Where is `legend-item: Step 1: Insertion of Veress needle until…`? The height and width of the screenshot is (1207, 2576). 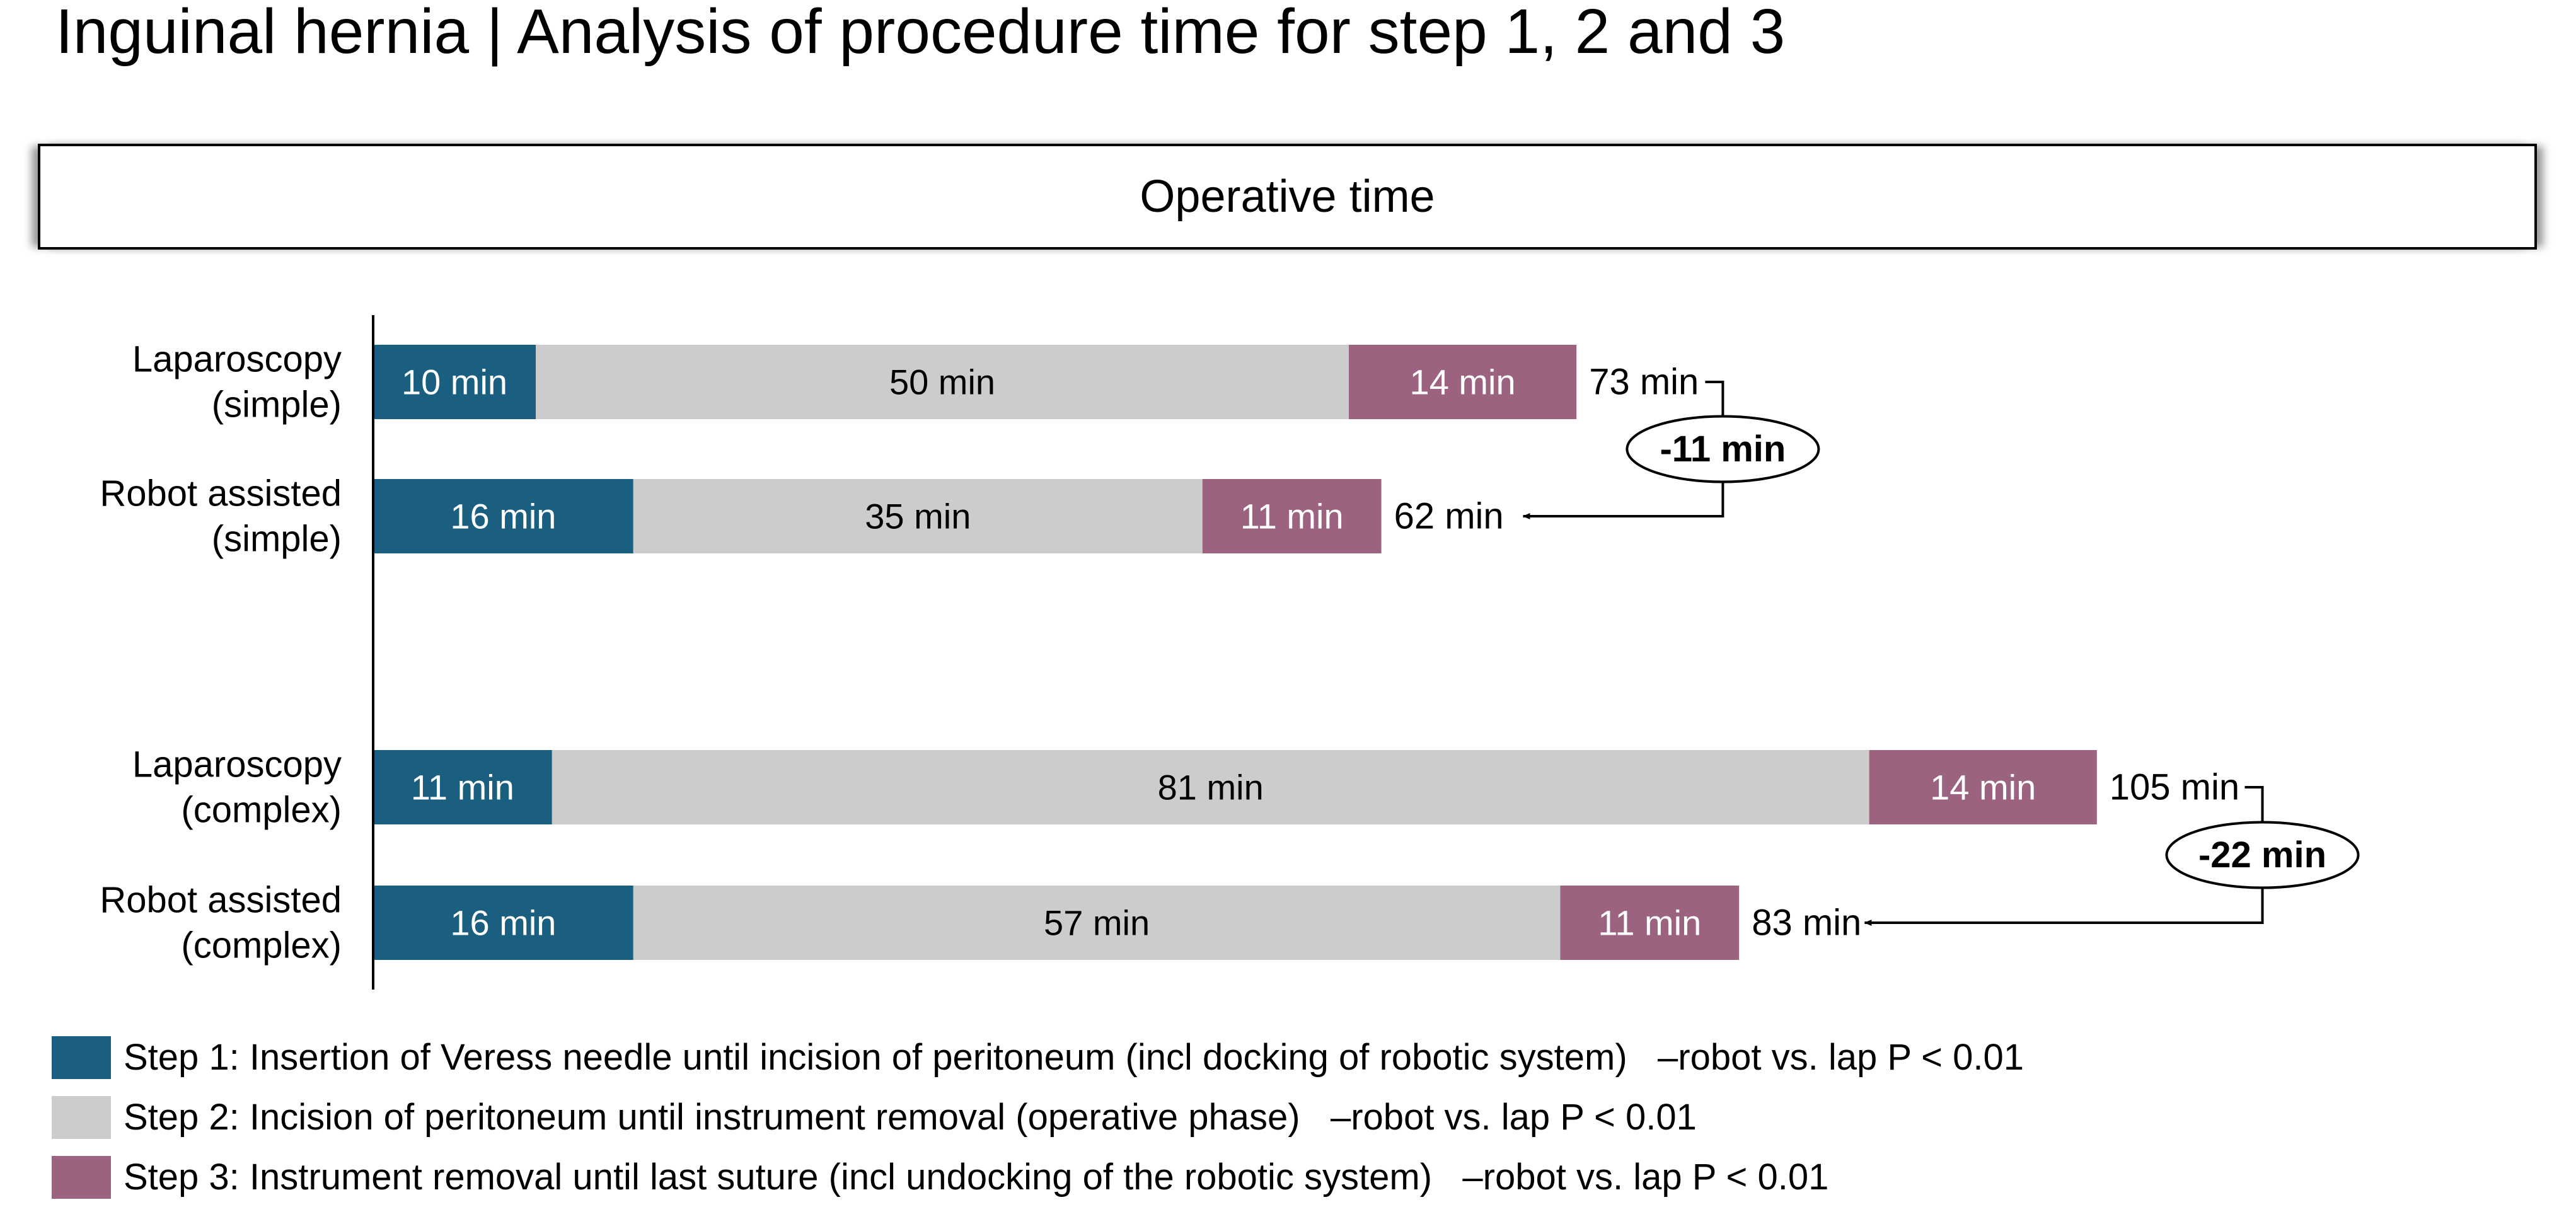 legend-item: Step 1: Insertion of Veress needle until… is located at coordinates (1038, 1057).